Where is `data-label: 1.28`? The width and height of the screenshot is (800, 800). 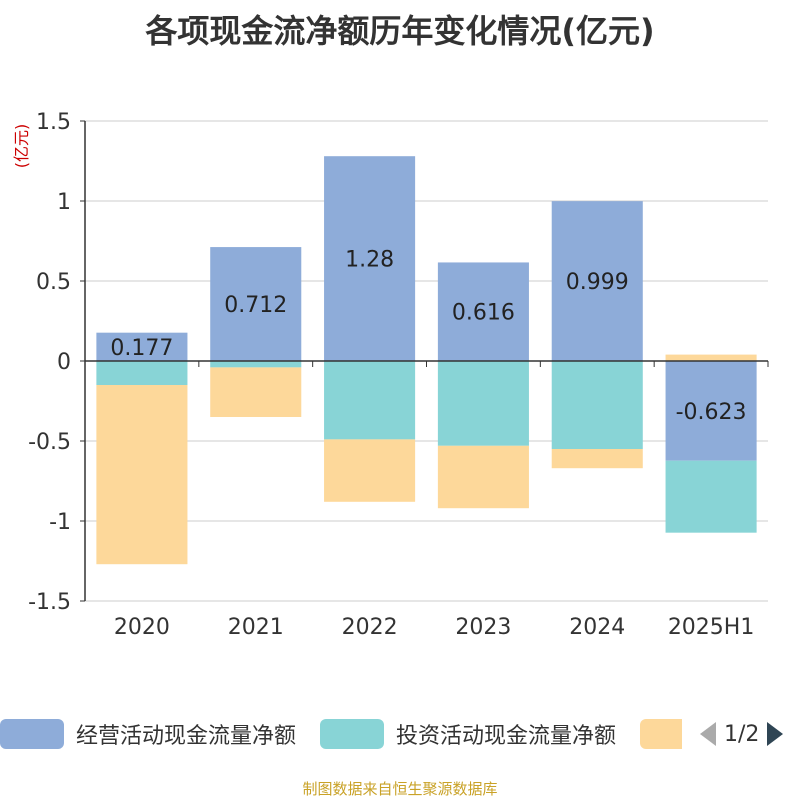 data-label: 1.28 is located at coordinates (369, 260).